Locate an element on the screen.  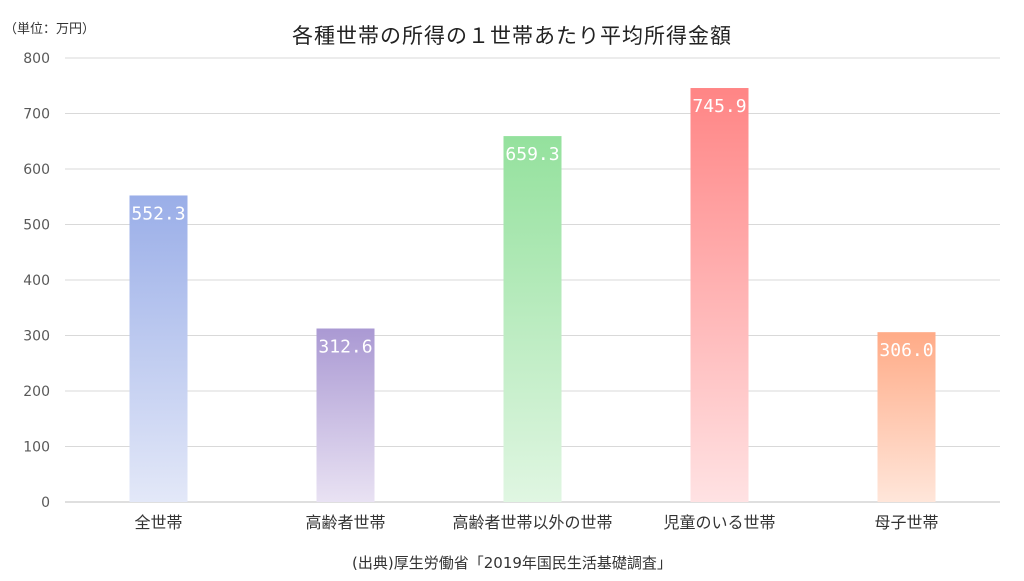
y-tick-label: 700 is located at coordinates (36, 115).